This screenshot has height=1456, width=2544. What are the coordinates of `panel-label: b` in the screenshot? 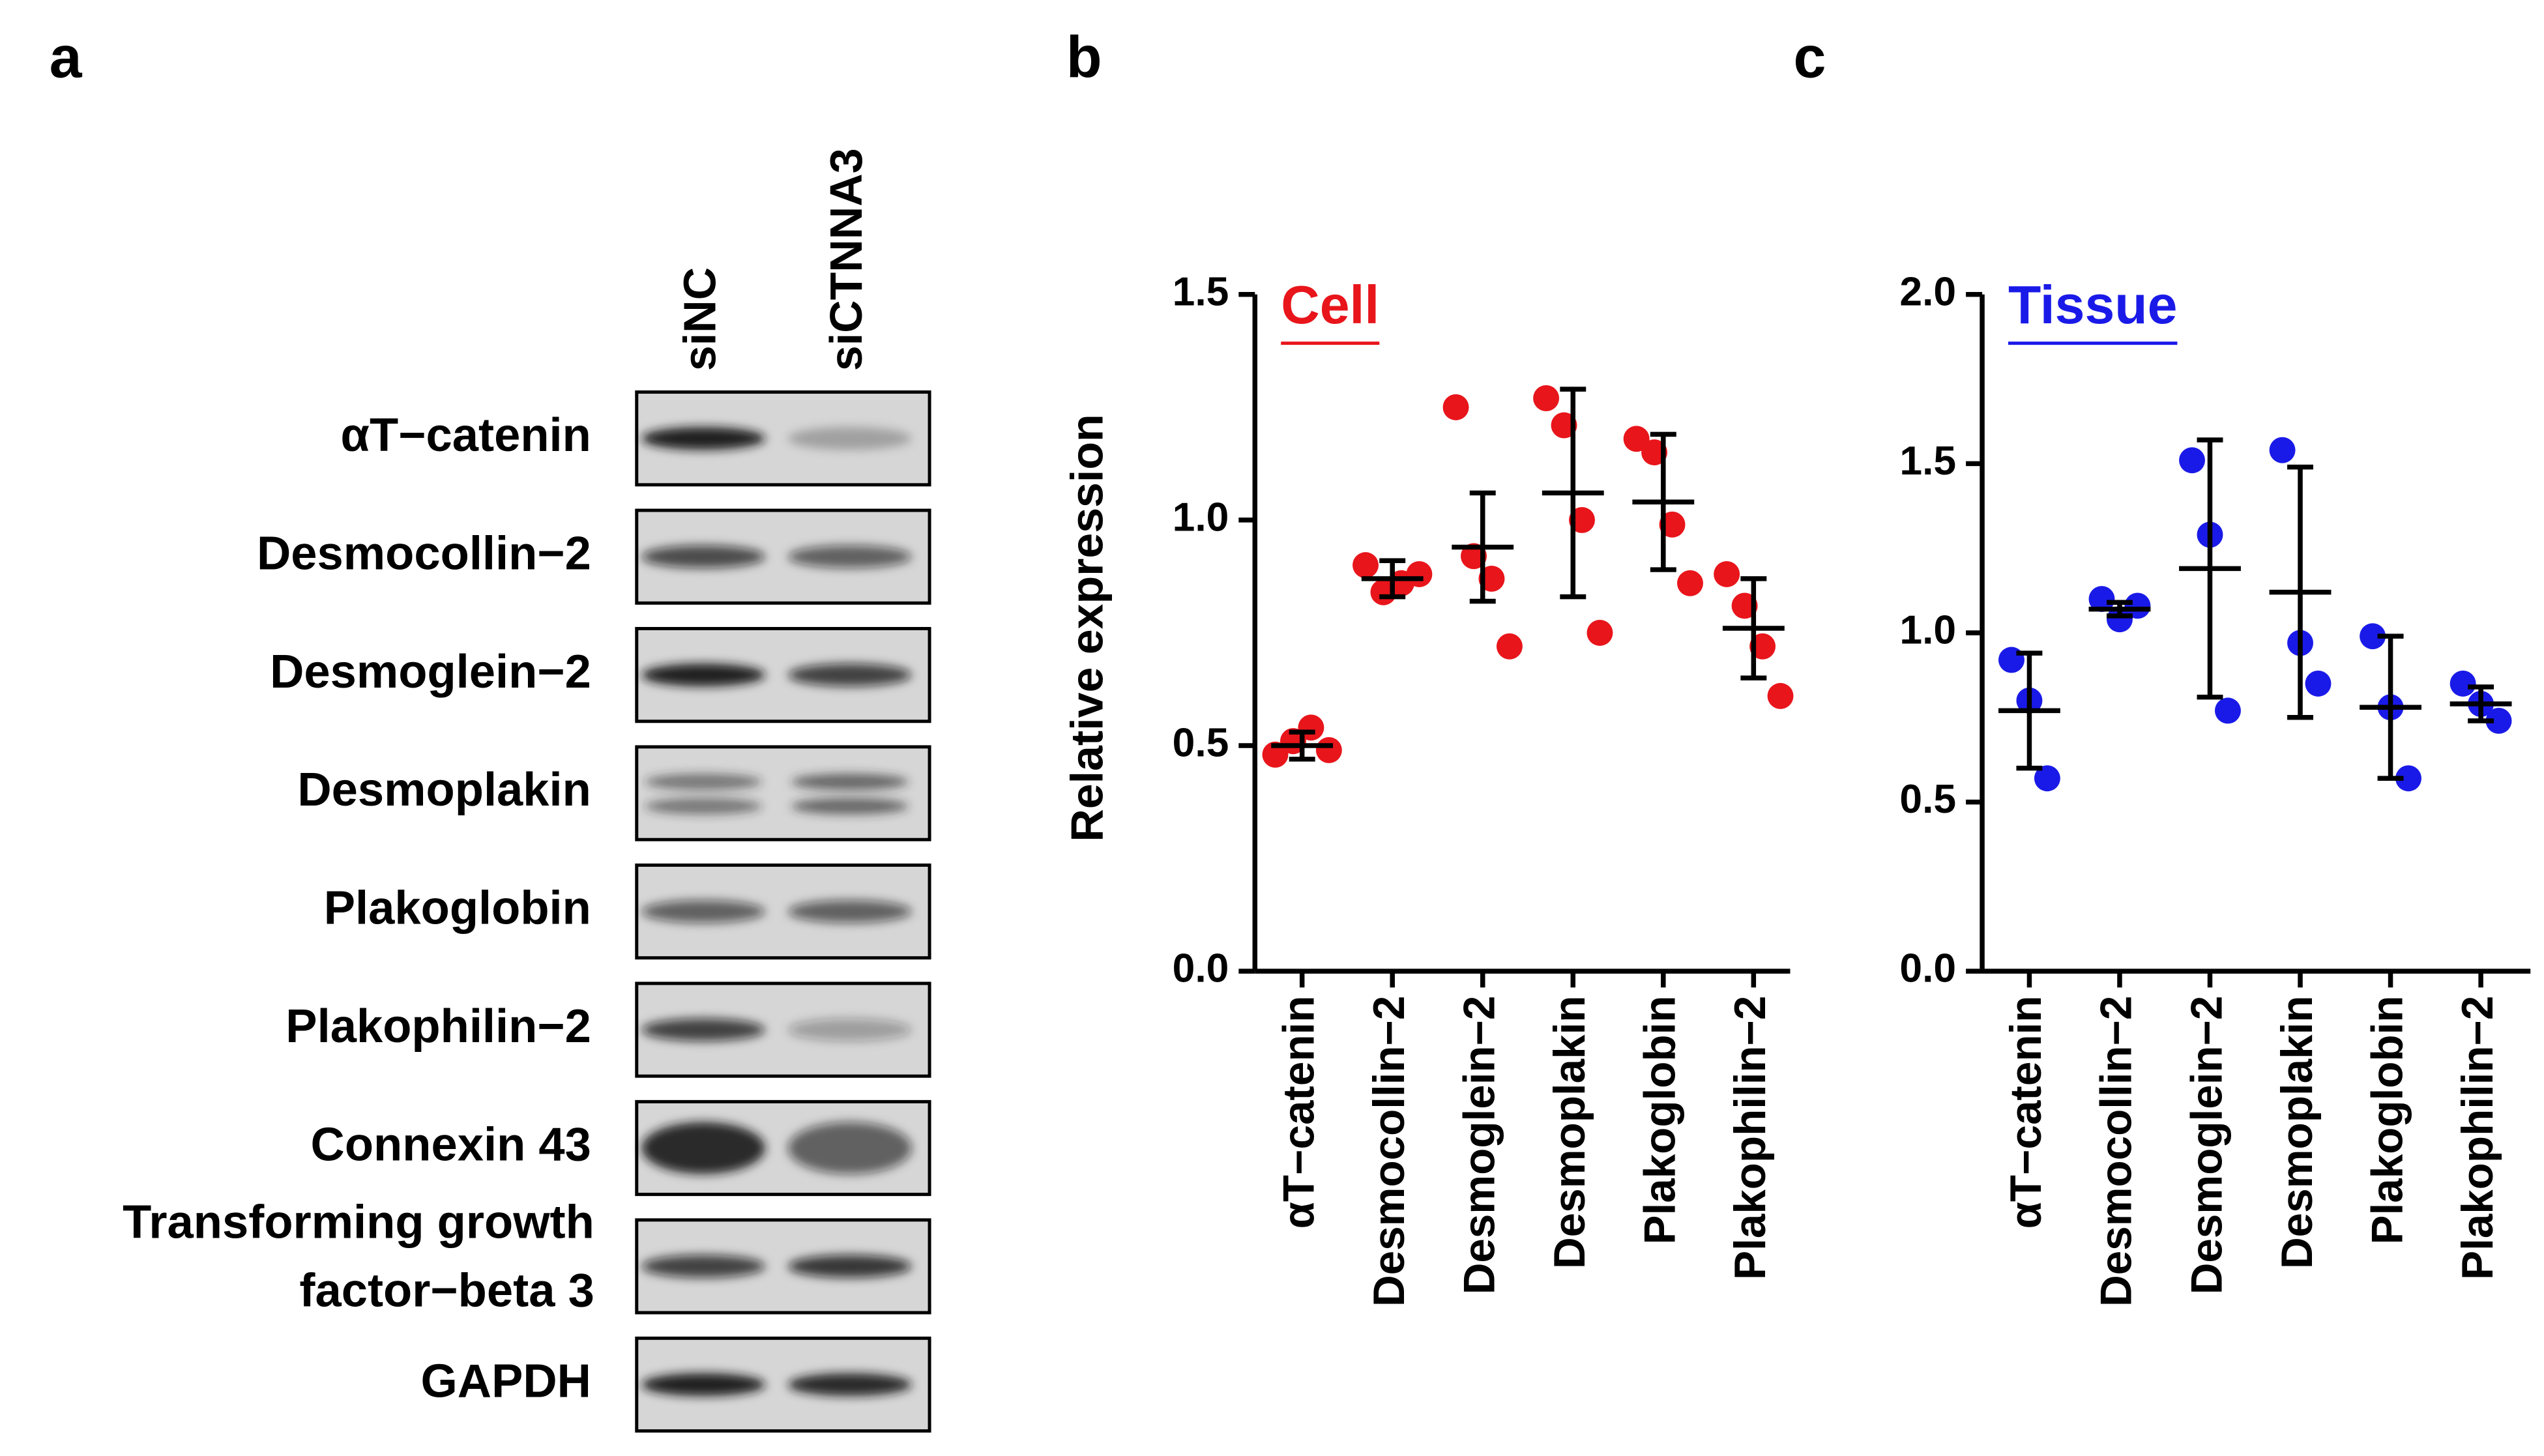 It's located at (1084, 58).